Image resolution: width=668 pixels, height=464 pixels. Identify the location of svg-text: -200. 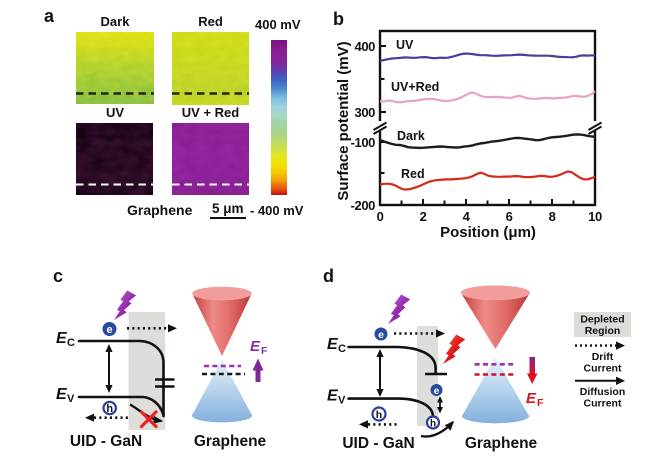
(363, 205).